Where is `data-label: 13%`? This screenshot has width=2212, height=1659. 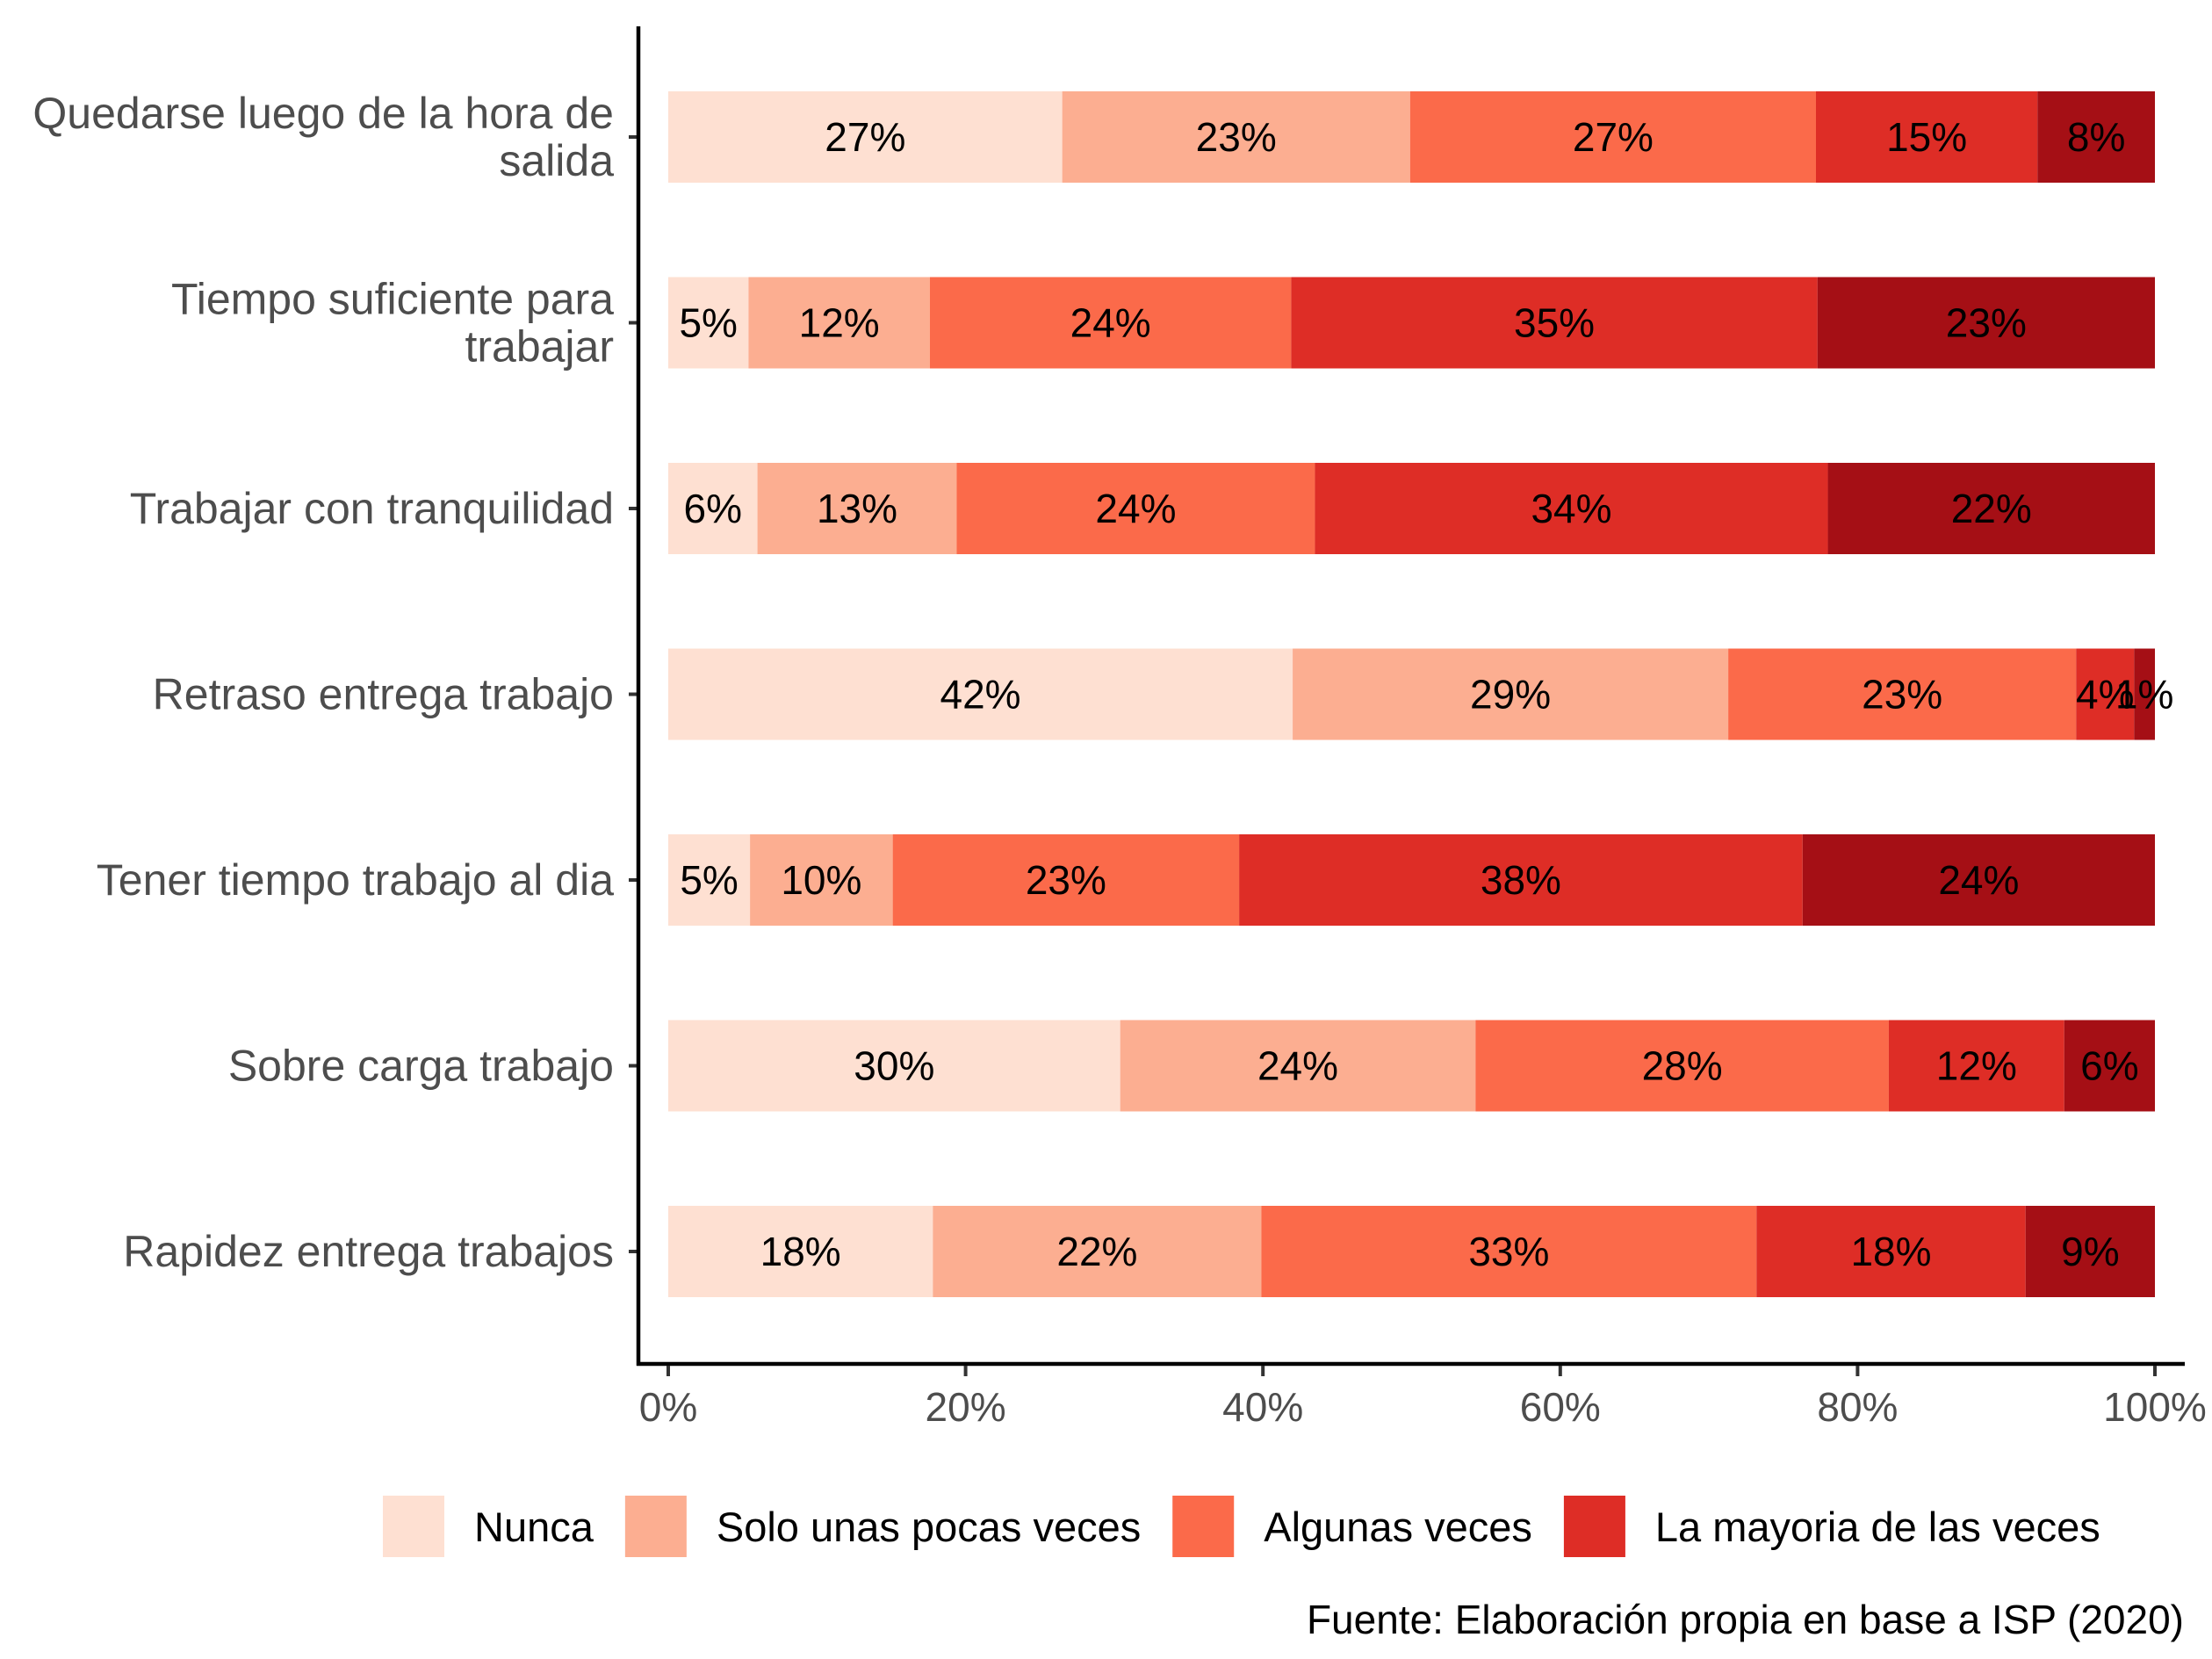
data-label: 13% is located at coordinates (857, 508).